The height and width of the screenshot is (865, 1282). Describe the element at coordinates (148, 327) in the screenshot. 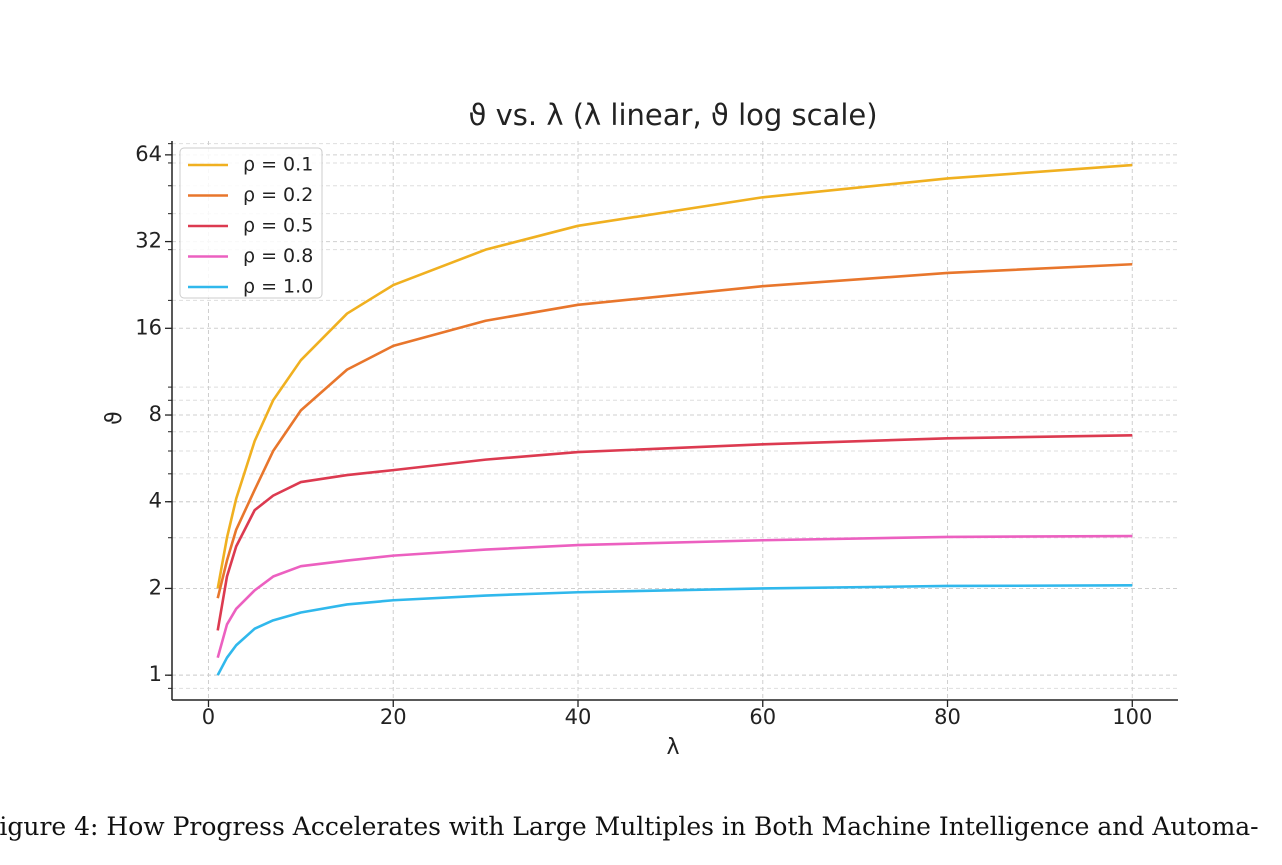

I see `y-tick-label: 16` at that location.